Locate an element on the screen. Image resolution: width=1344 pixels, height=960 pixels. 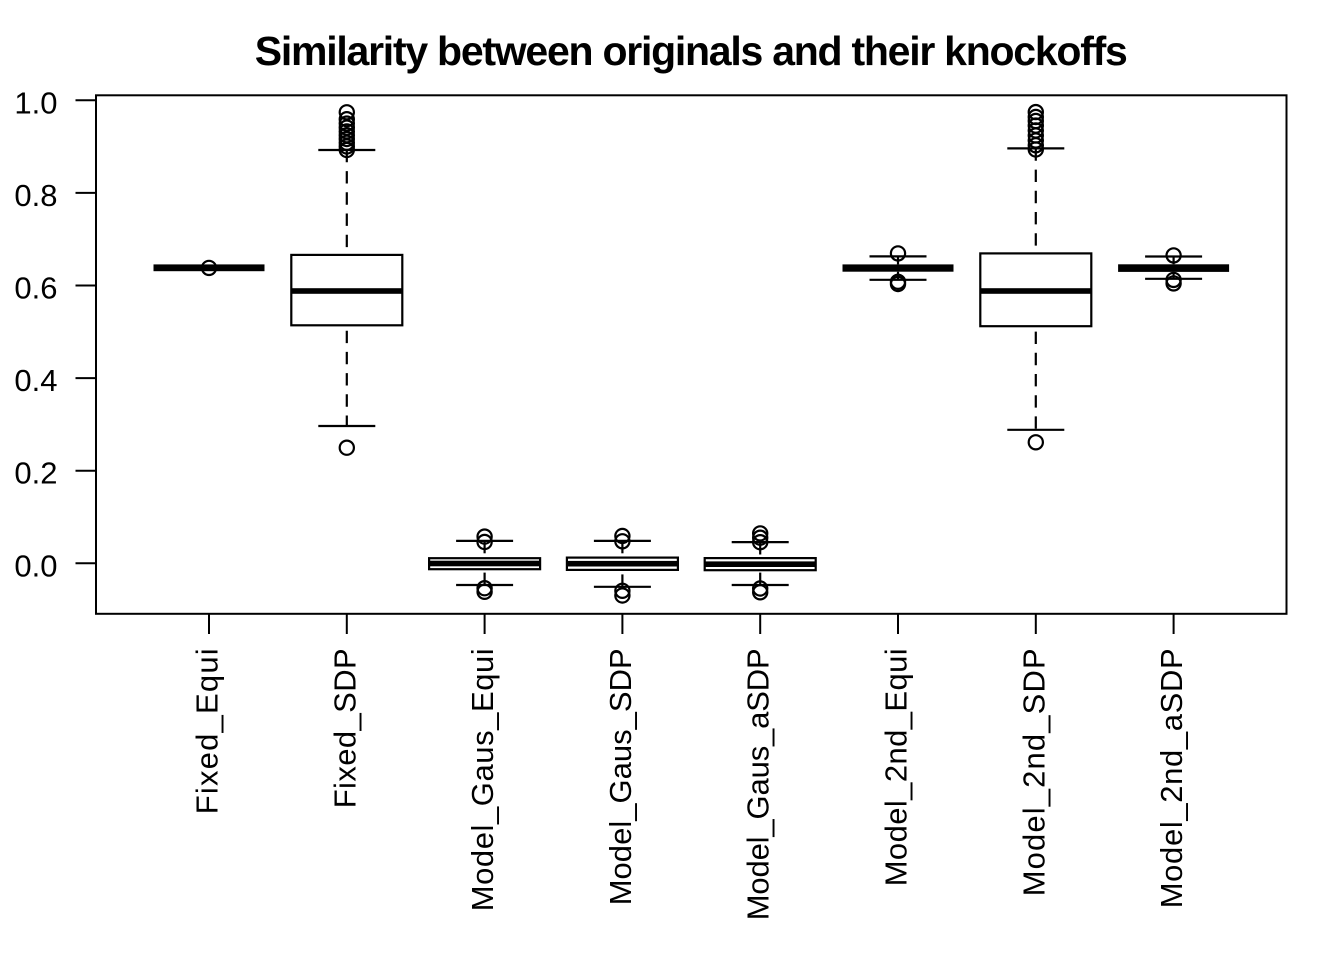
svg-text: Model_Gaus_SDP is located at coordinates (620, 776).